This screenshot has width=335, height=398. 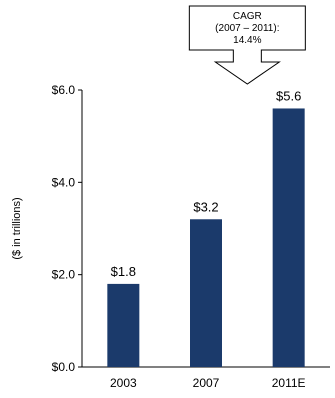 I want to click on x-tick-label: 2003, so click(x=123, y=383).